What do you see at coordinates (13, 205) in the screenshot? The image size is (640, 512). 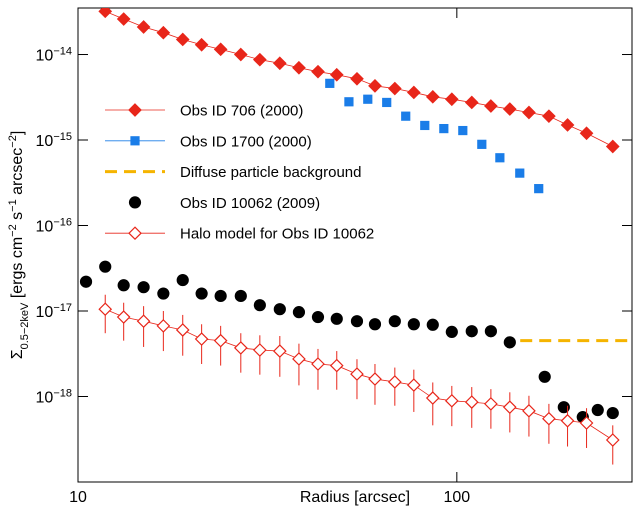 I see `y-axis-label-part: −1` at bounding box center [13, 205].